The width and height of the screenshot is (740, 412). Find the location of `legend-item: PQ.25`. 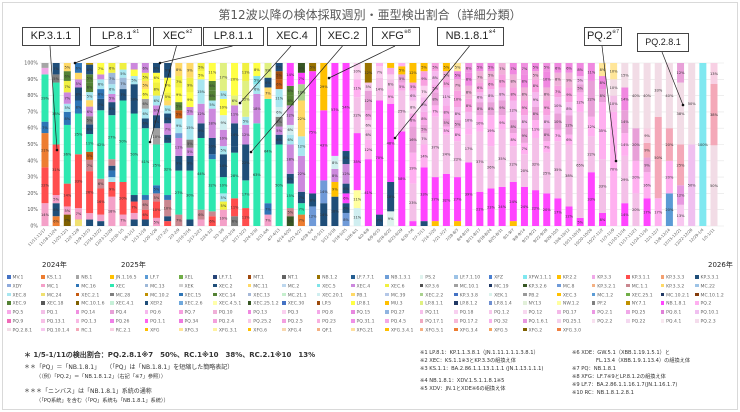

legend-item: PQ.25 is located at coordinates (635, 313).